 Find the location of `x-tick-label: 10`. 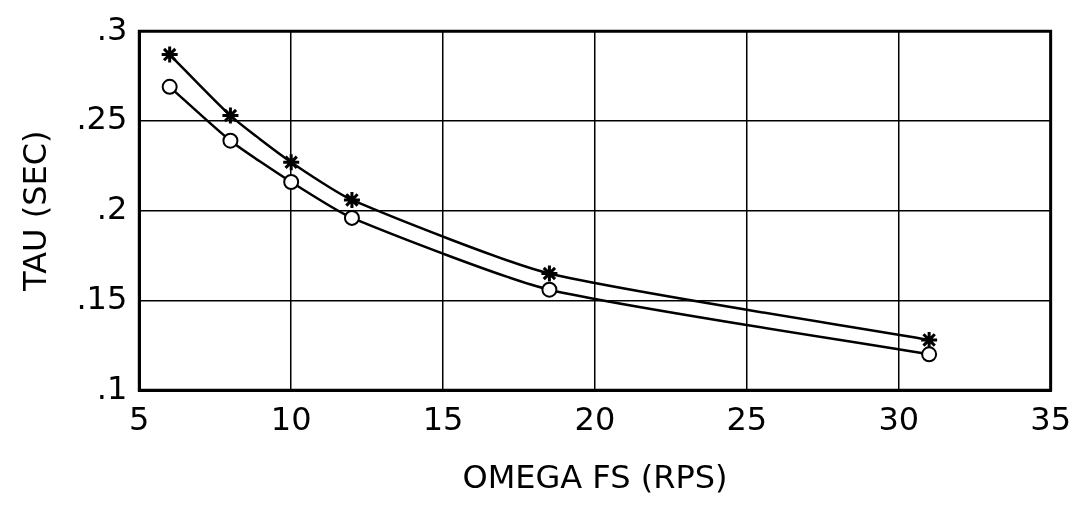

x-tick-label: 10 is located at coordinates (291, 418).